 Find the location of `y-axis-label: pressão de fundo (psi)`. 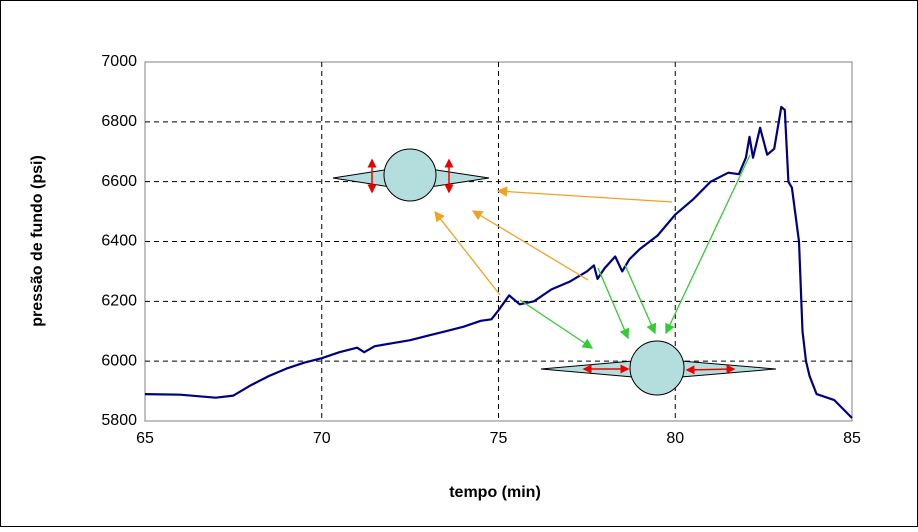

y-axis-label: pressão de fundo (psi) is located at coordinates (37, 241).